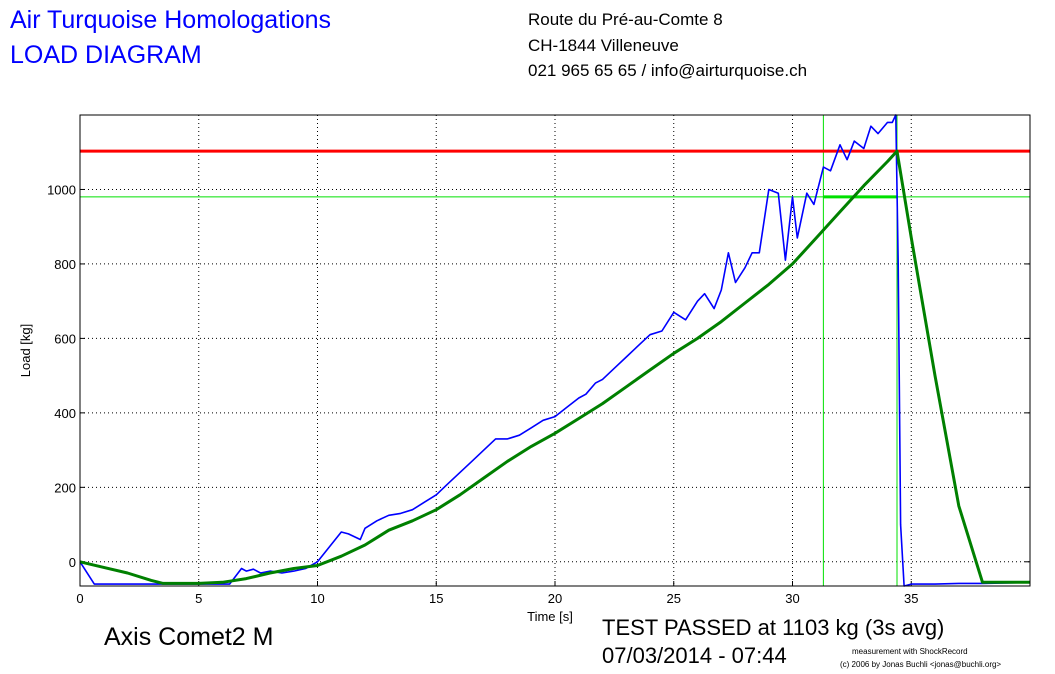  Describe the element at coordinates (792, 598) in the screenshot. I see `x-tick-label: 30` at that location.